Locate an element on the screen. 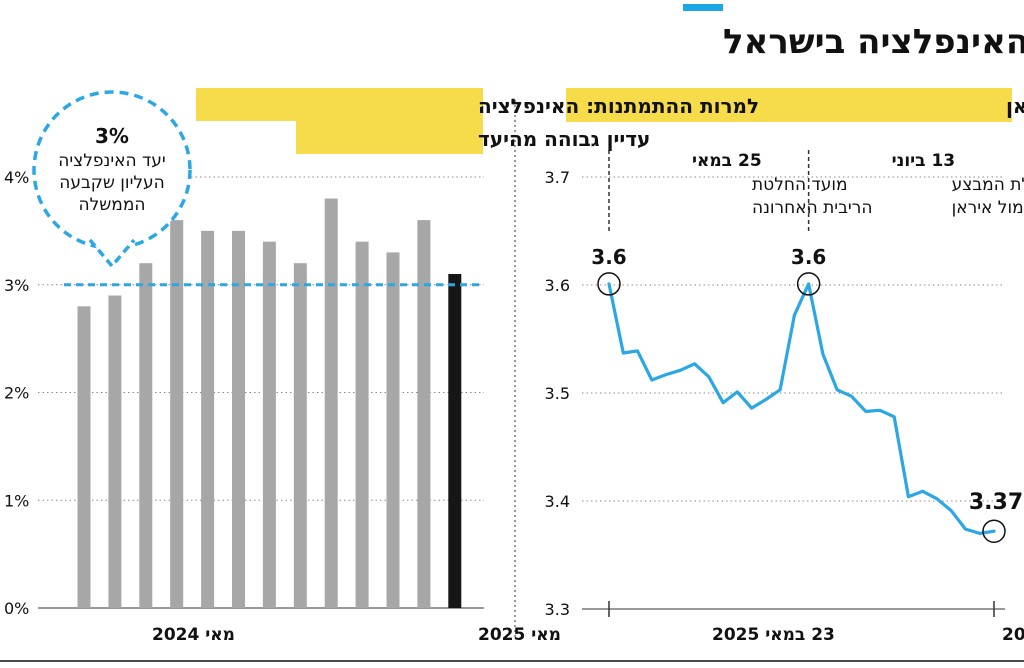 The height and width of the screenshot is (668, 1024). bar-chart-y-tick-labels: 4% 3% 2% 1% 0% is located at coordinates (16, 393).